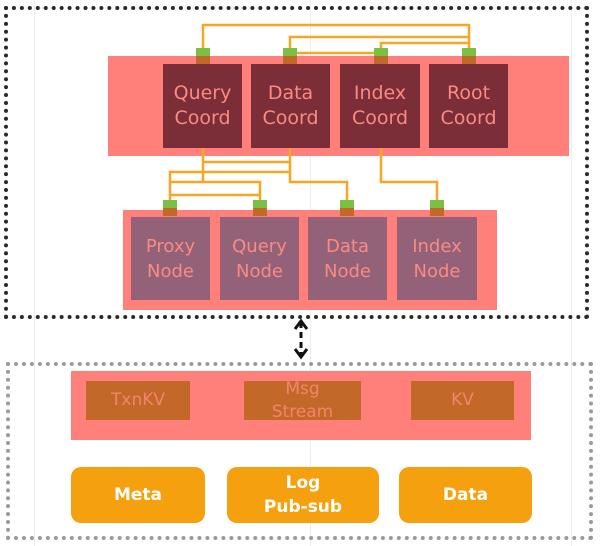  I want to click on storage-component-box-label: Stream, so click(302, 411).